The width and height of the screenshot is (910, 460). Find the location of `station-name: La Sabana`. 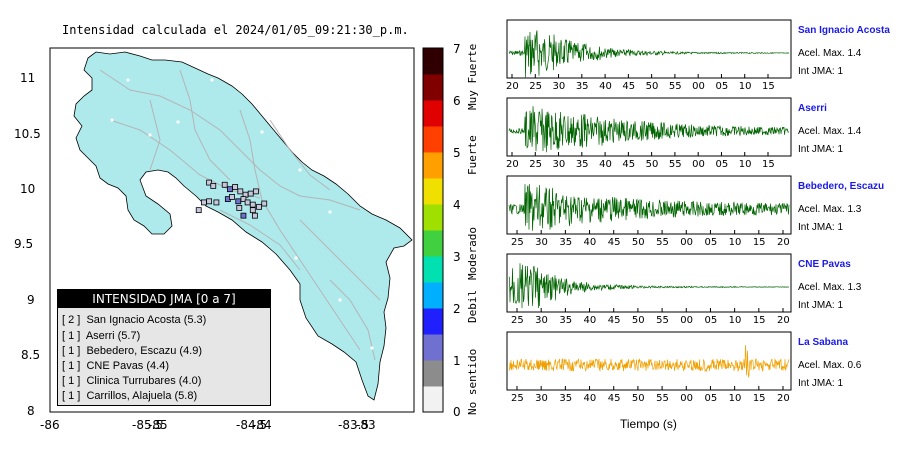

station-name: La Sabana is located at coordinates (823, 342).